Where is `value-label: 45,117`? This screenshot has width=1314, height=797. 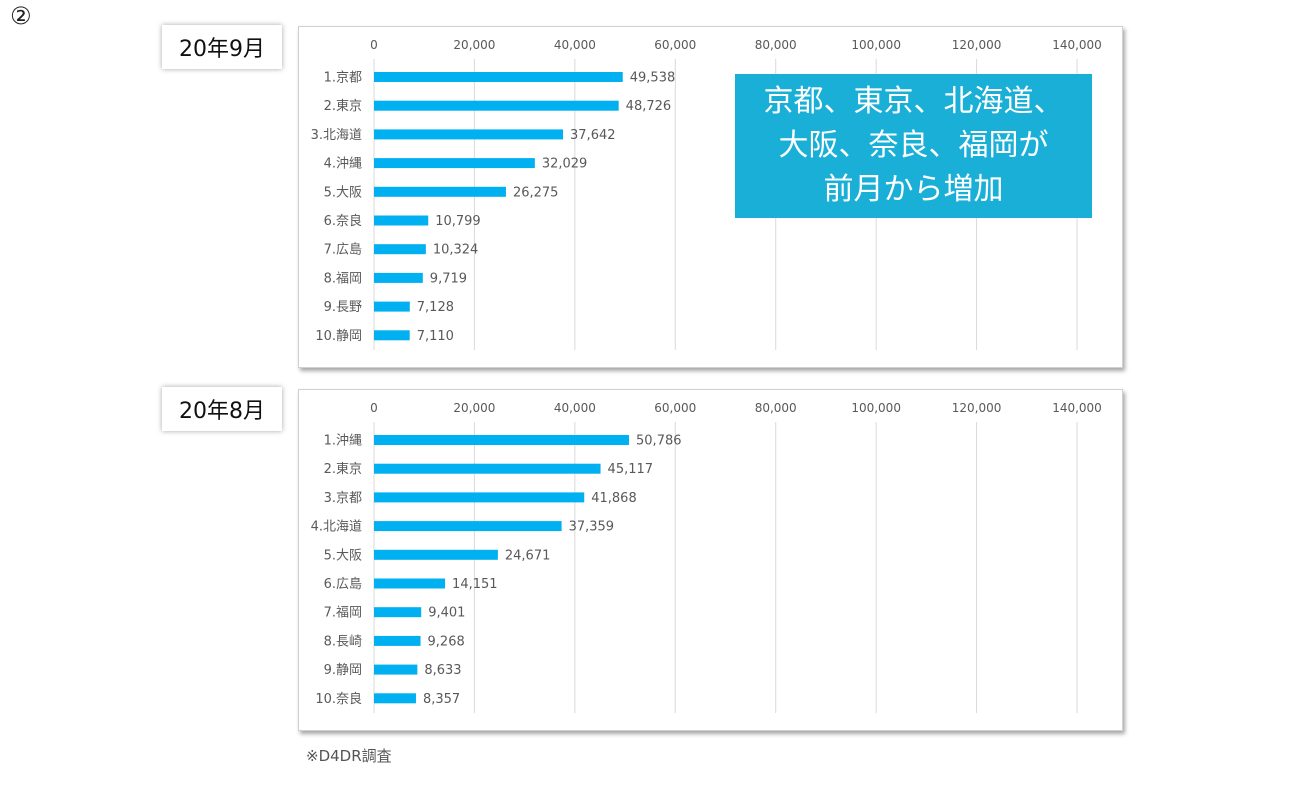
value-label: 45,117 is located at coordinates (631, 469).